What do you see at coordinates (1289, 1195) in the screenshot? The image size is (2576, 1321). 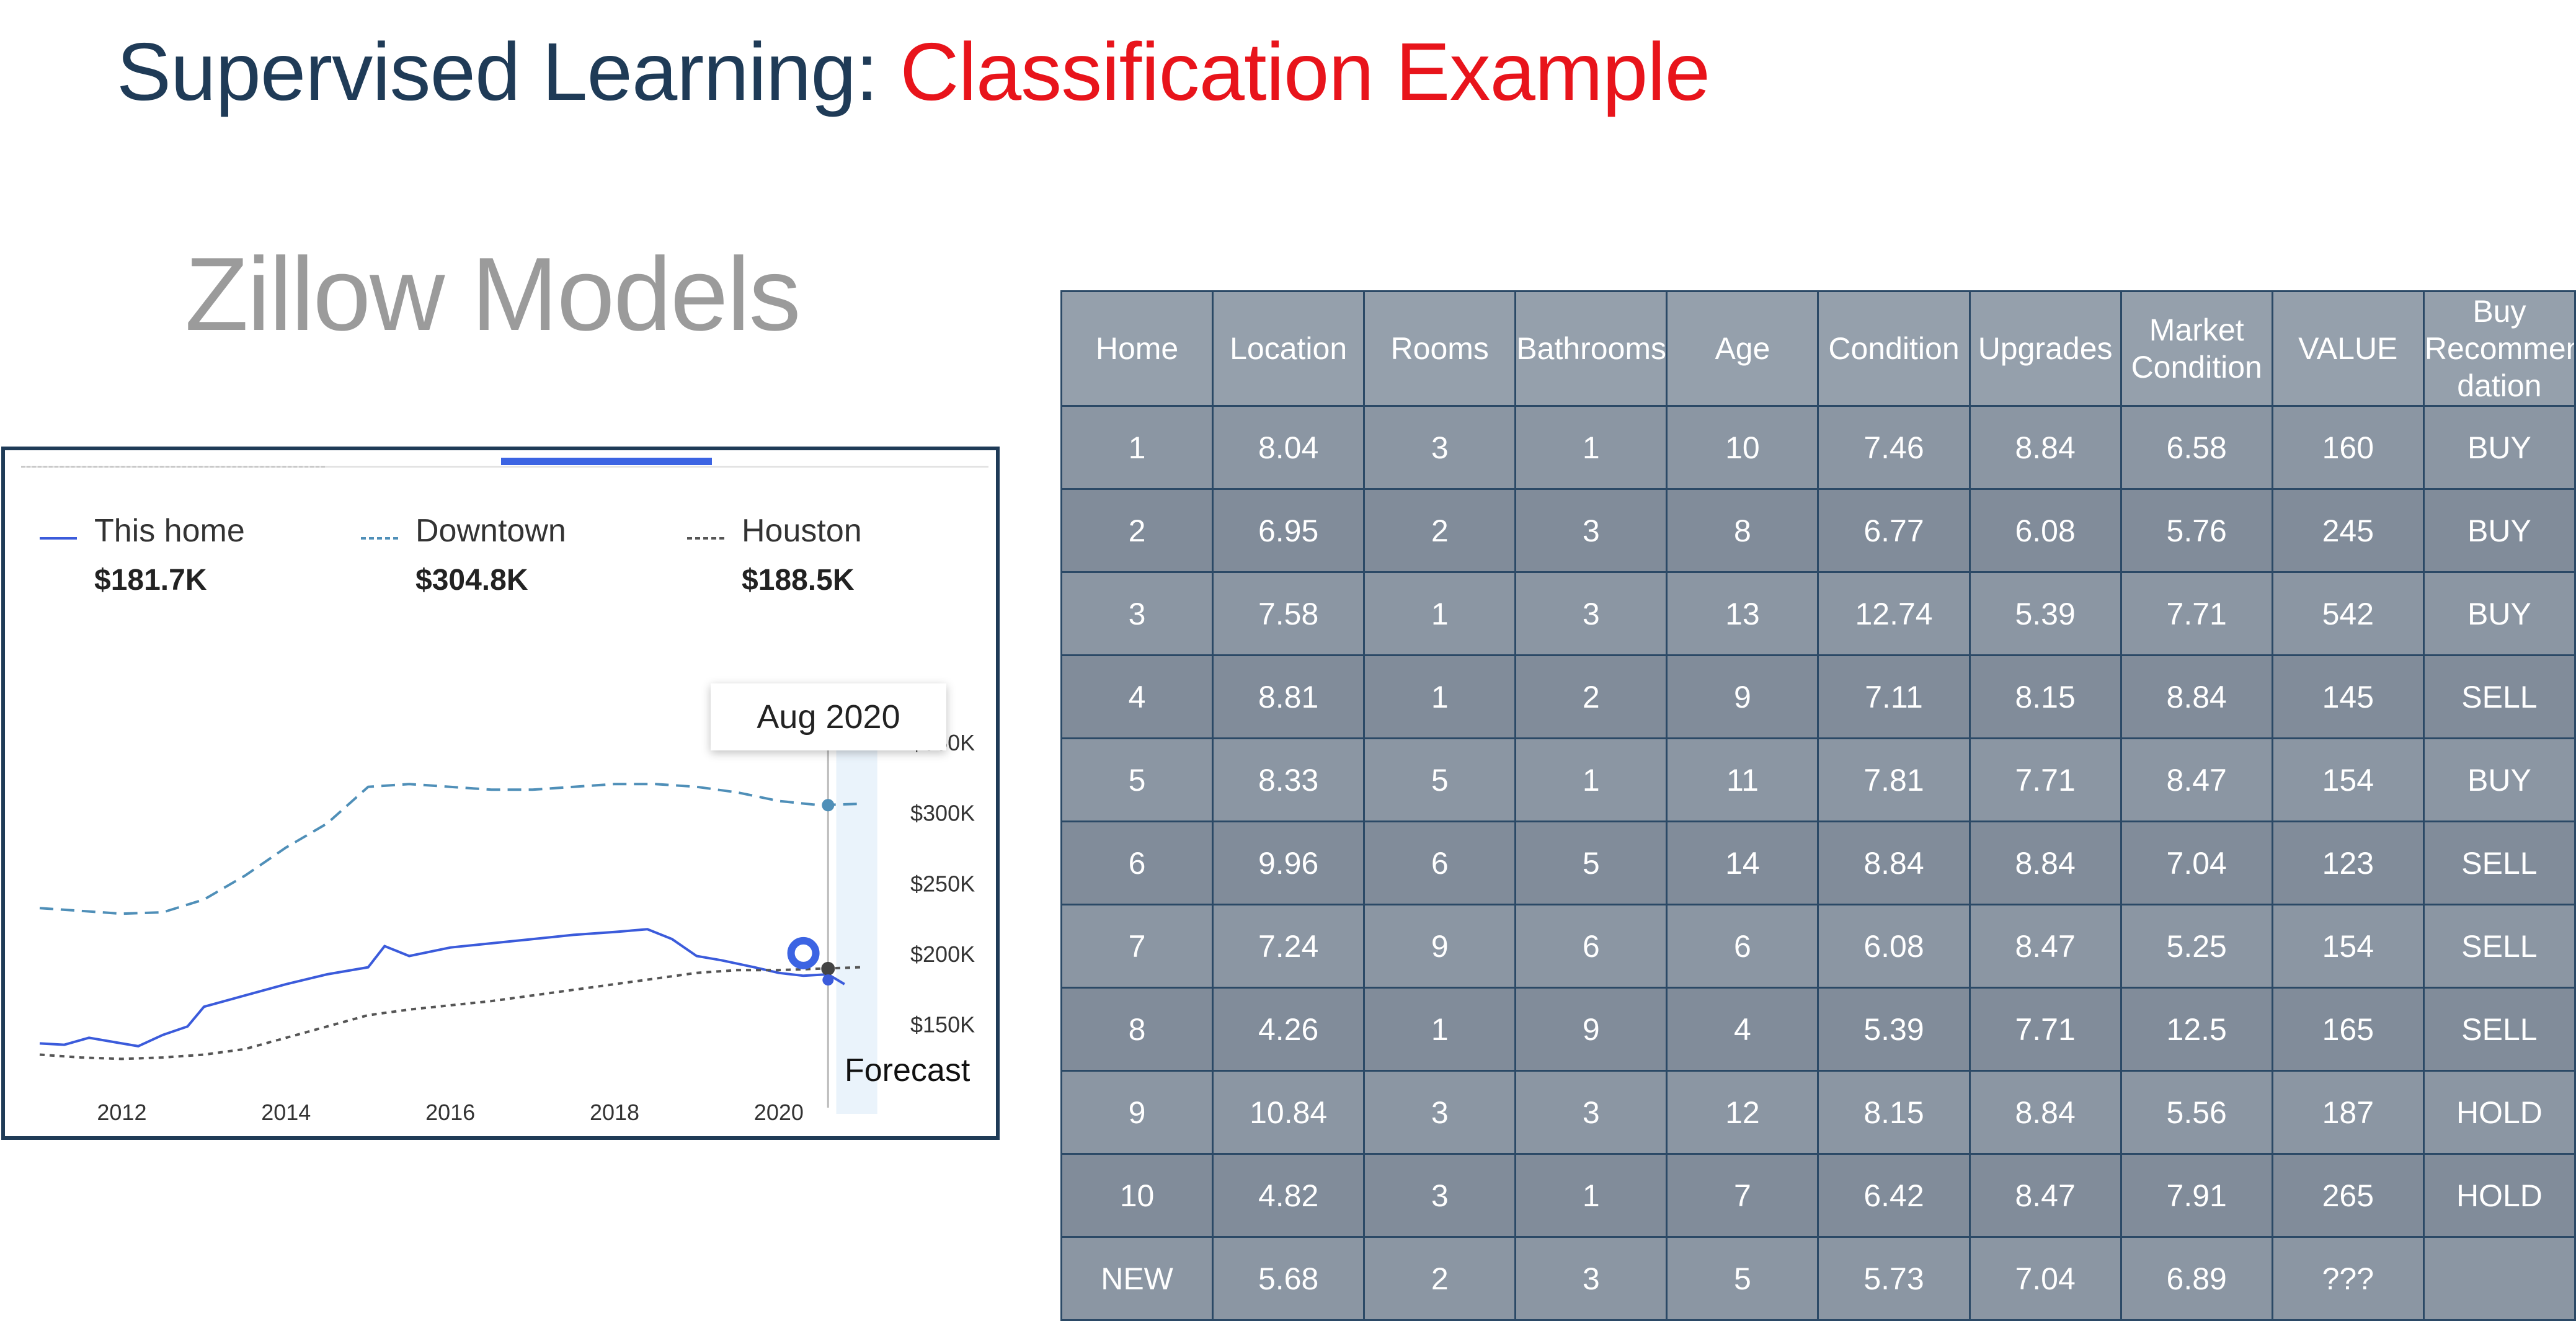 I see `table-cell: 4.82` at bounding box center [1289, 1195].